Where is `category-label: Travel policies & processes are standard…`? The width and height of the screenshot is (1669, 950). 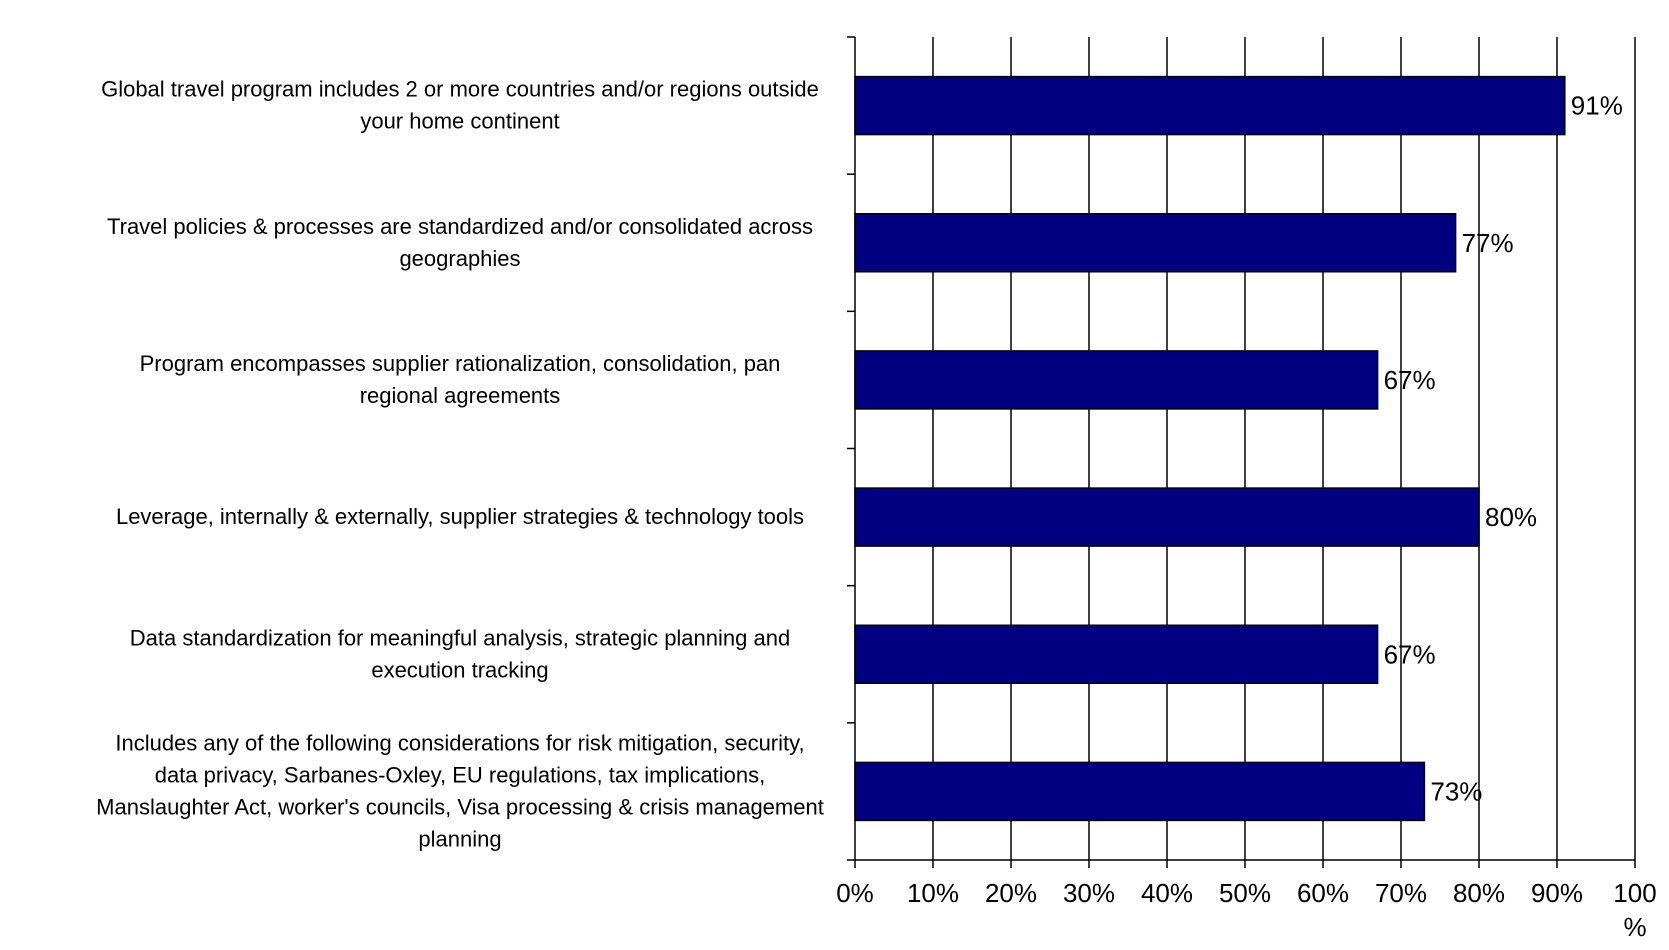
category-label: Travel policies & processes are standard… is located at coordinates (460, 242).